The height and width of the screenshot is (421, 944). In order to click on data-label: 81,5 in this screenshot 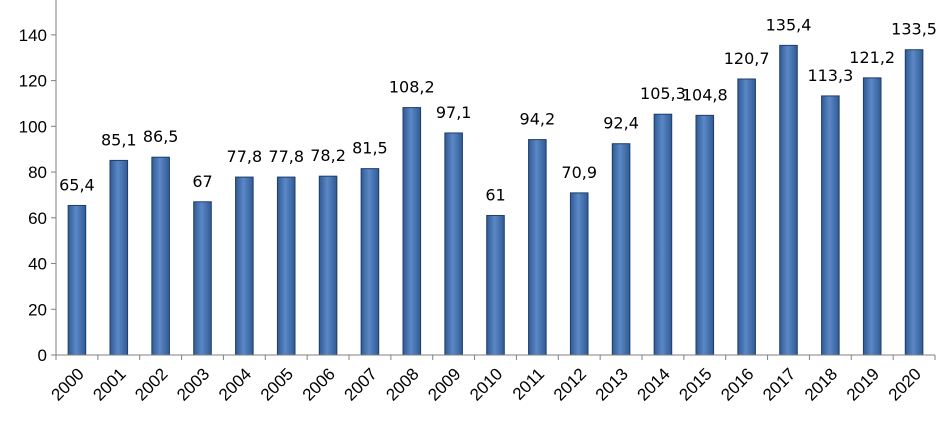, I will do `click(370, 148)`.